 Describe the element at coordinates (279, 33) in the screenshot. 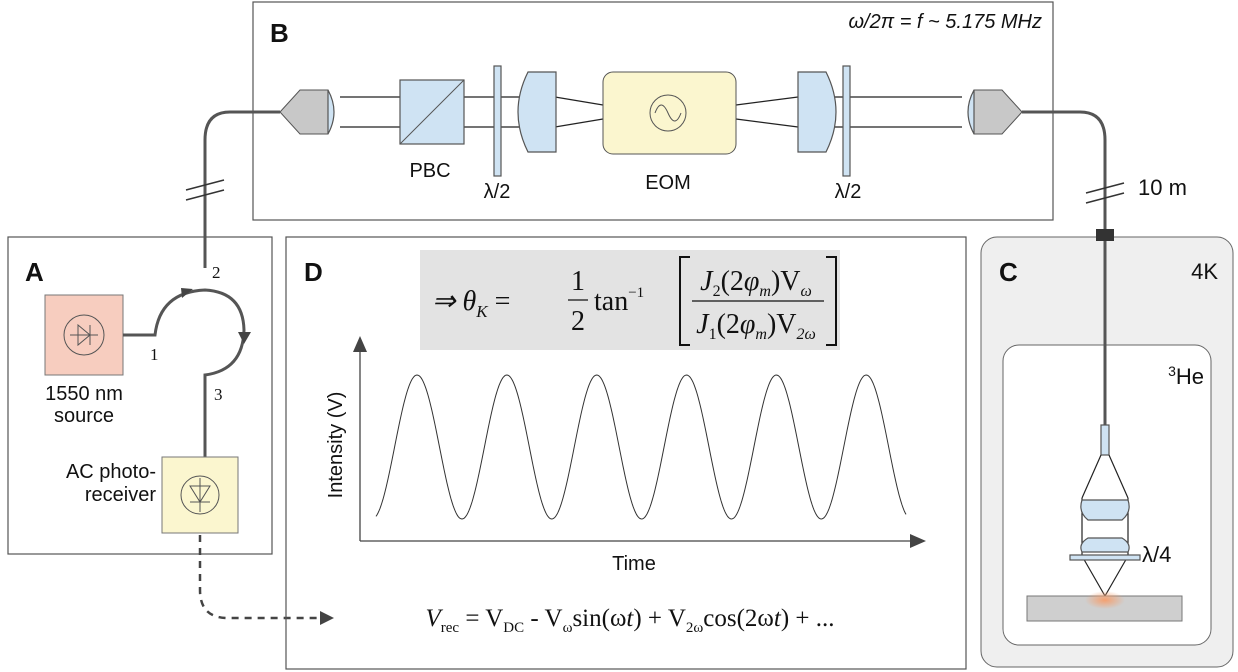

I see `panel-letter: B` at that location.